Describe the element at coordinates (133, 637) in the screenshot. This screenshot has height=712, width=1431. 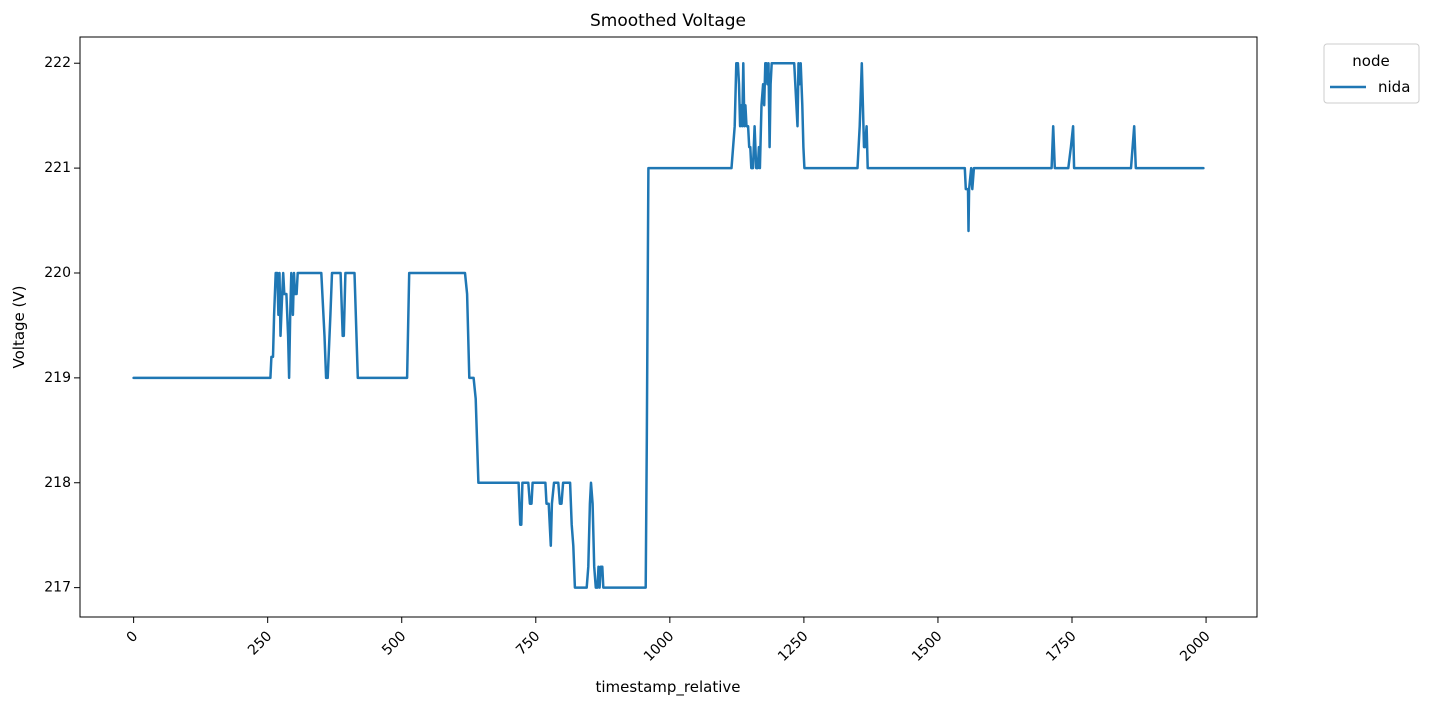
I see `x-tick-label: 0` at that location.